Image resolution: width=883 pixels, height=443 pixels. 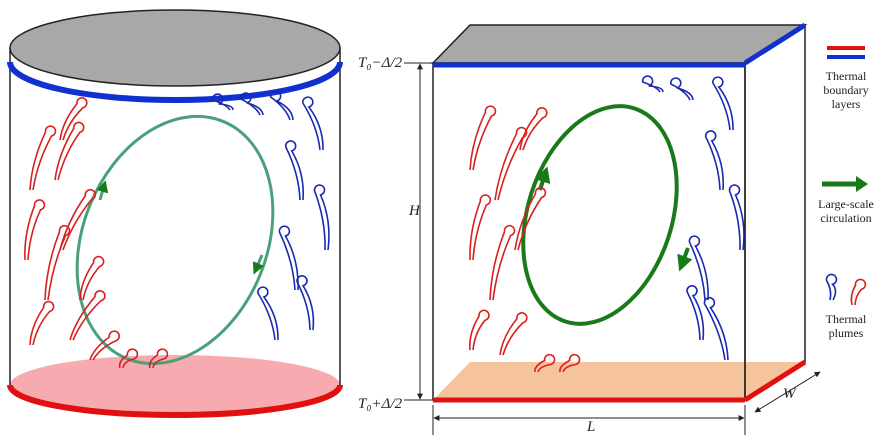 What do you see at coordinates (590, 427) in the screenshot?
I see `length-label: L` at bounding box center [590, 427].